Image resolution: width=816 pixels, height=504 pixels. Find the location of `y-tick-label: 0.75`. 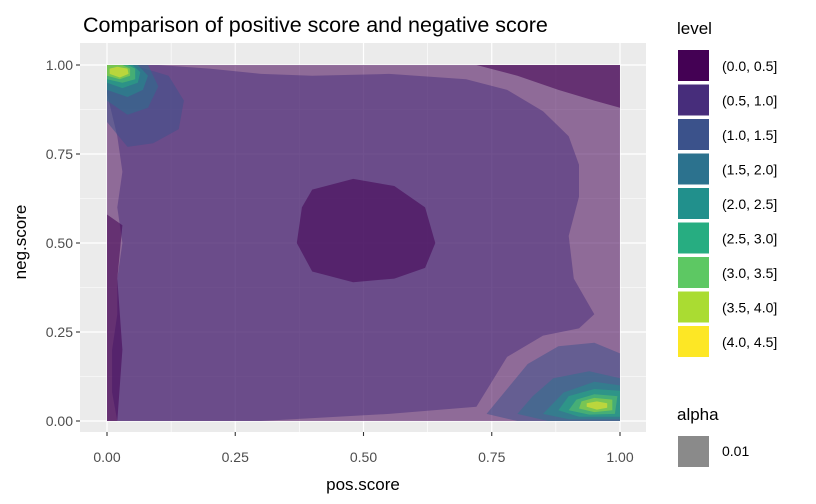

y-tick-label: 0.75 is located at coordinates (59, 154).